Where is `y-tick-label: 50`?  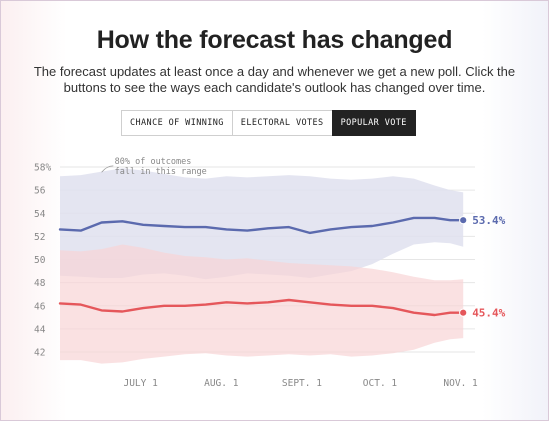
y-tick-label: 50 is located at coordinates (40, 260).